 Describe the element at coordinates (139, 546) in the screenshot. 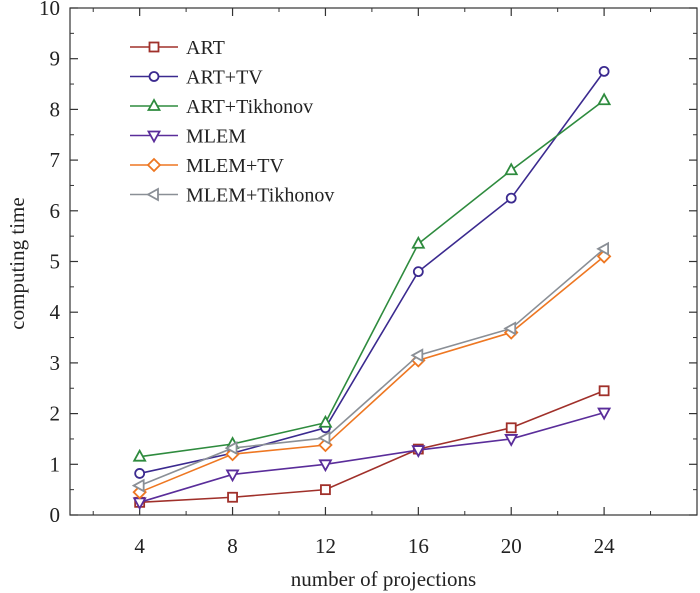

I see `x-tick-label: 4` at that location.